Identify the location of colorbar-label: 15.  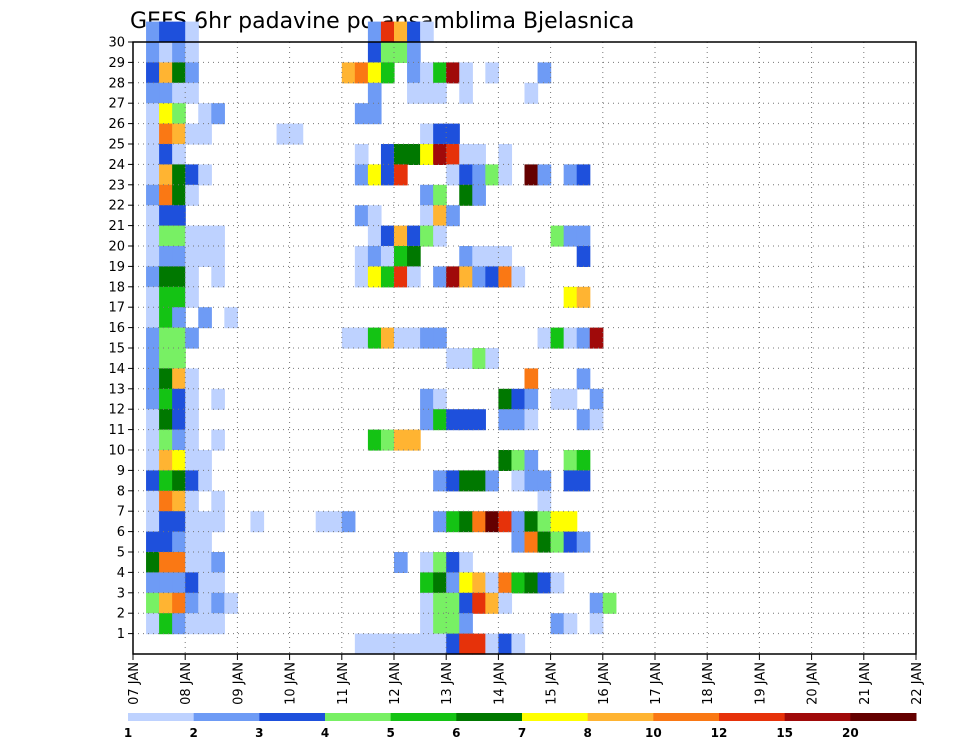
(784, 733).